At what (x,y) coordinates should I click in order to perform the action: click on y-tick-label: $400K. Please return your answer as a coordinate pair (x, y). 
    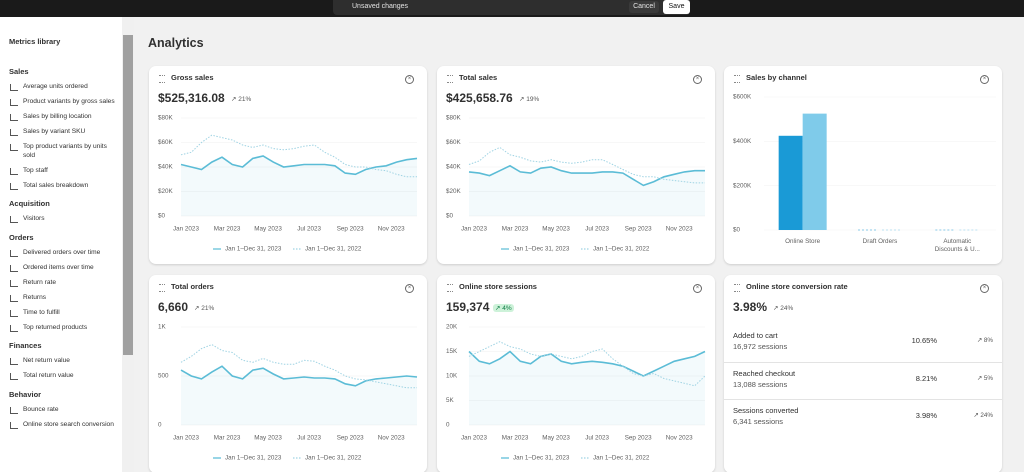
    Looking at the image, I should click on (742, 141).